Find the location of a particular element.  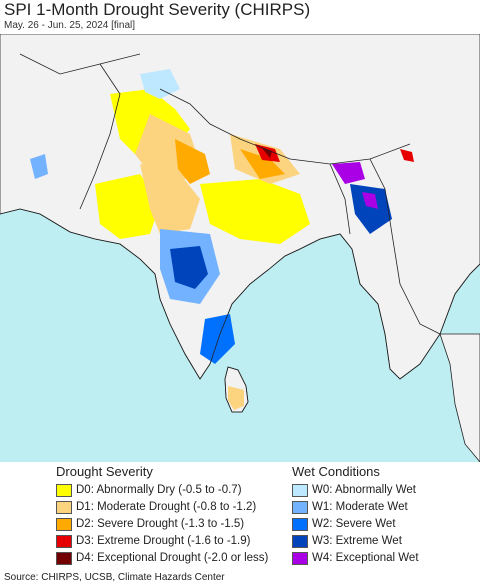

legend-swatch-w3 is located at coordinates (300, 541).